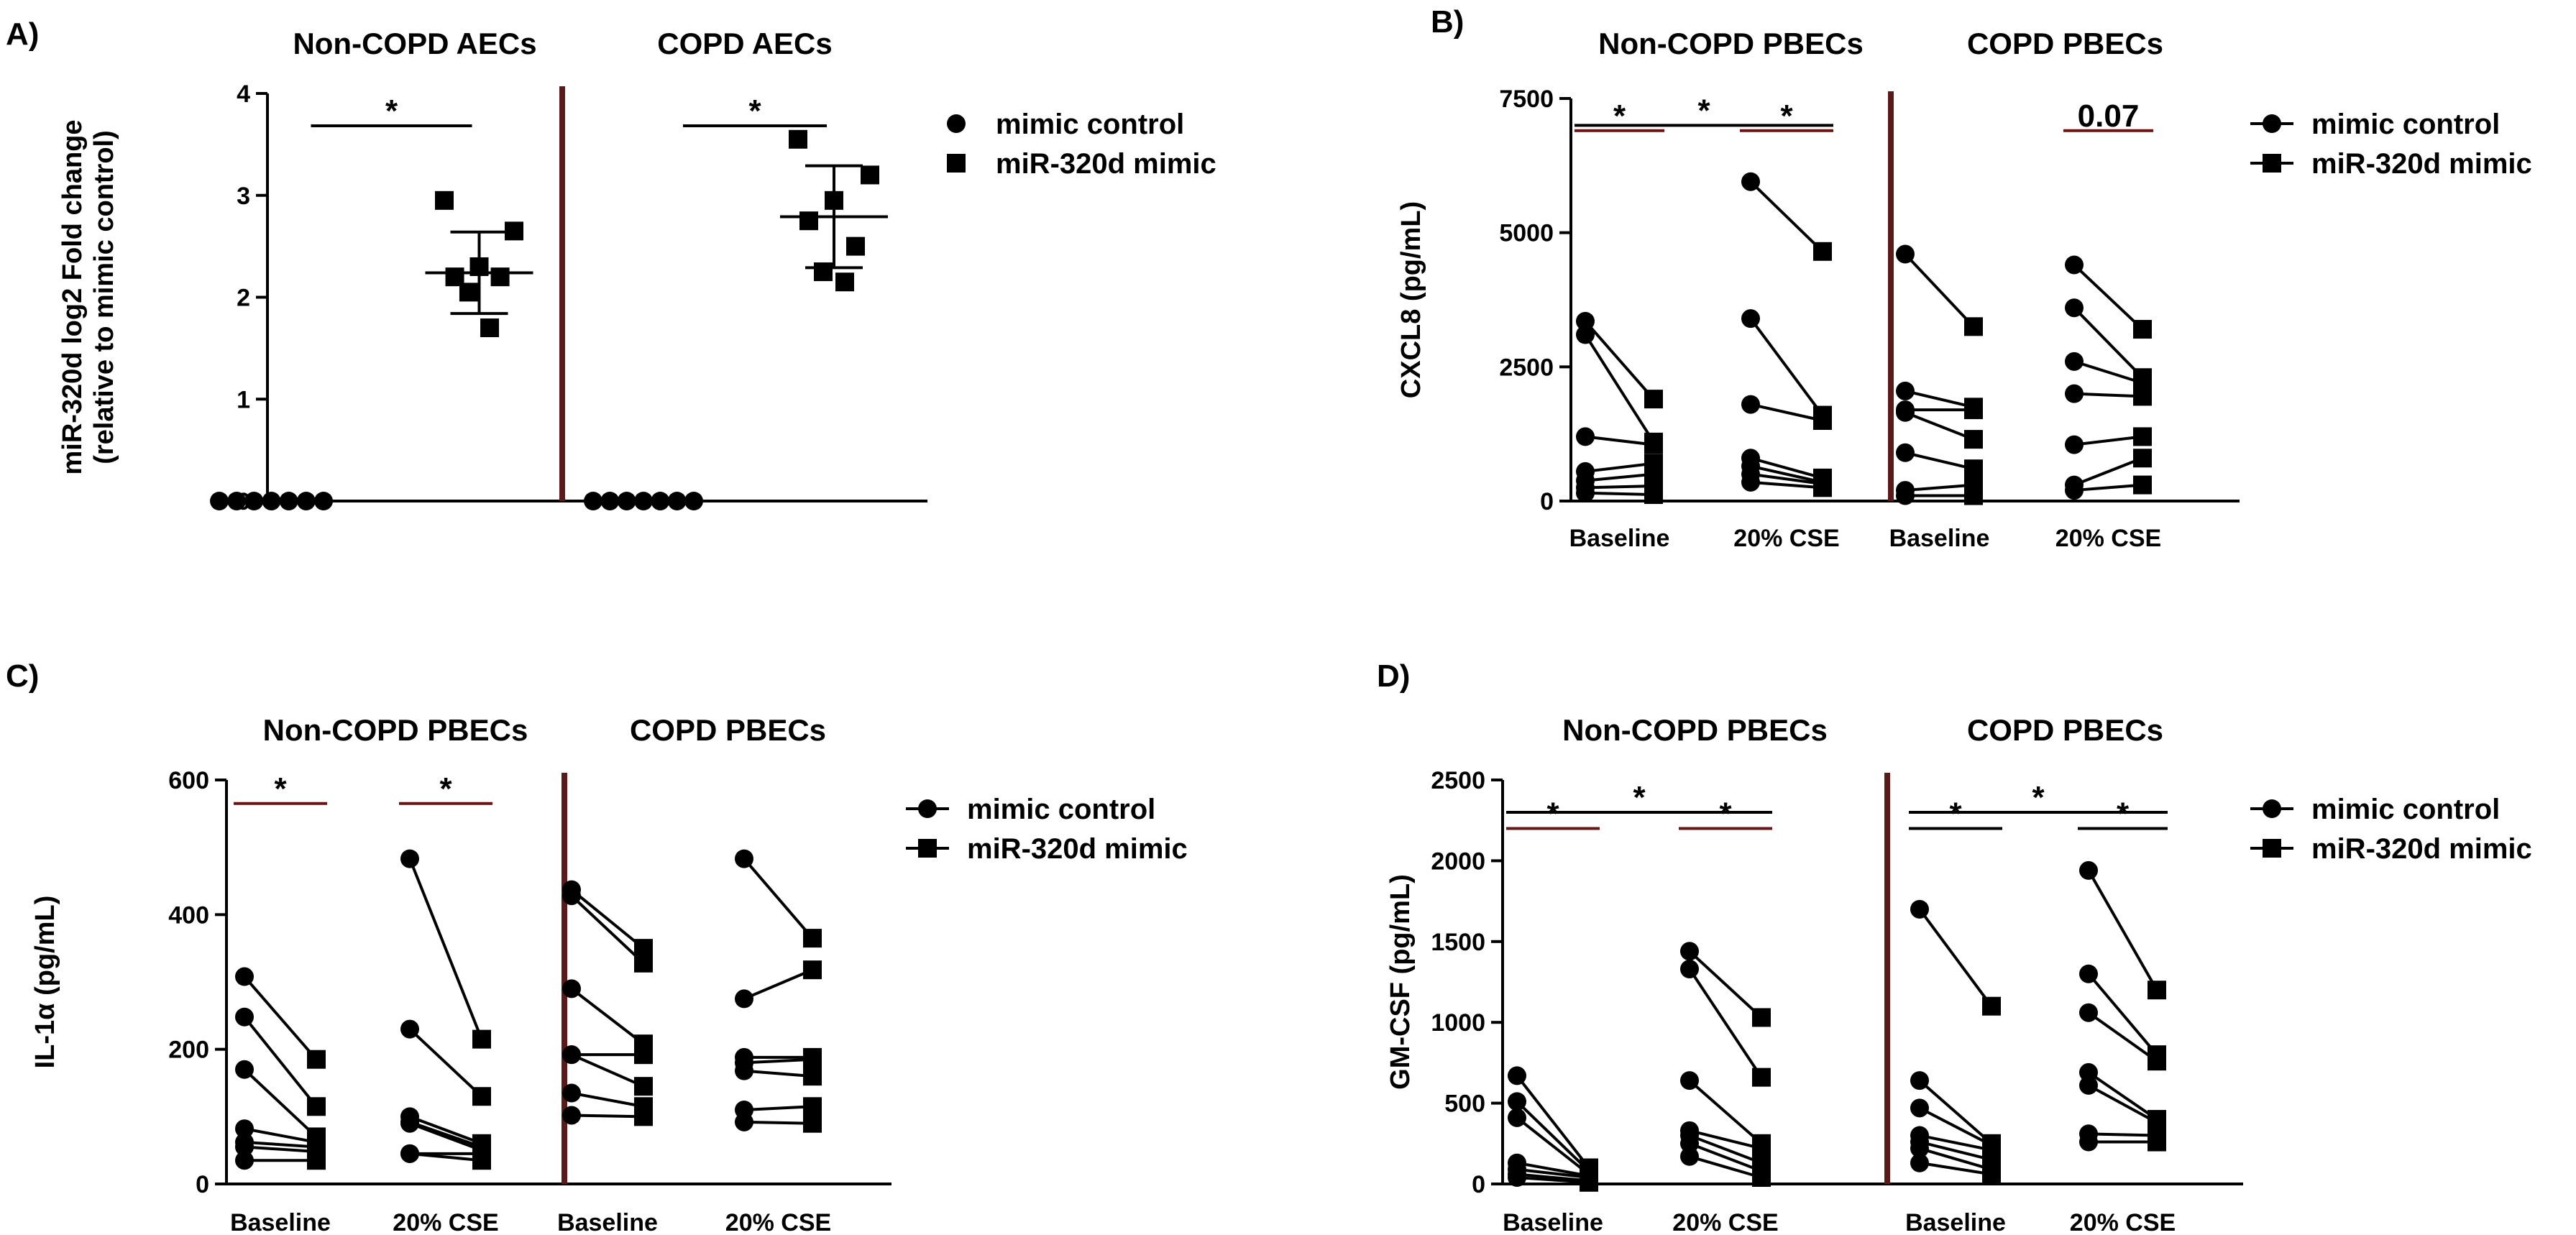 The height and width of the screenshot is (1235, 2576). Describe the element at coordinates (778, 1222) in the screenshot. I see `x-category-label: 20% CSE` at that location.